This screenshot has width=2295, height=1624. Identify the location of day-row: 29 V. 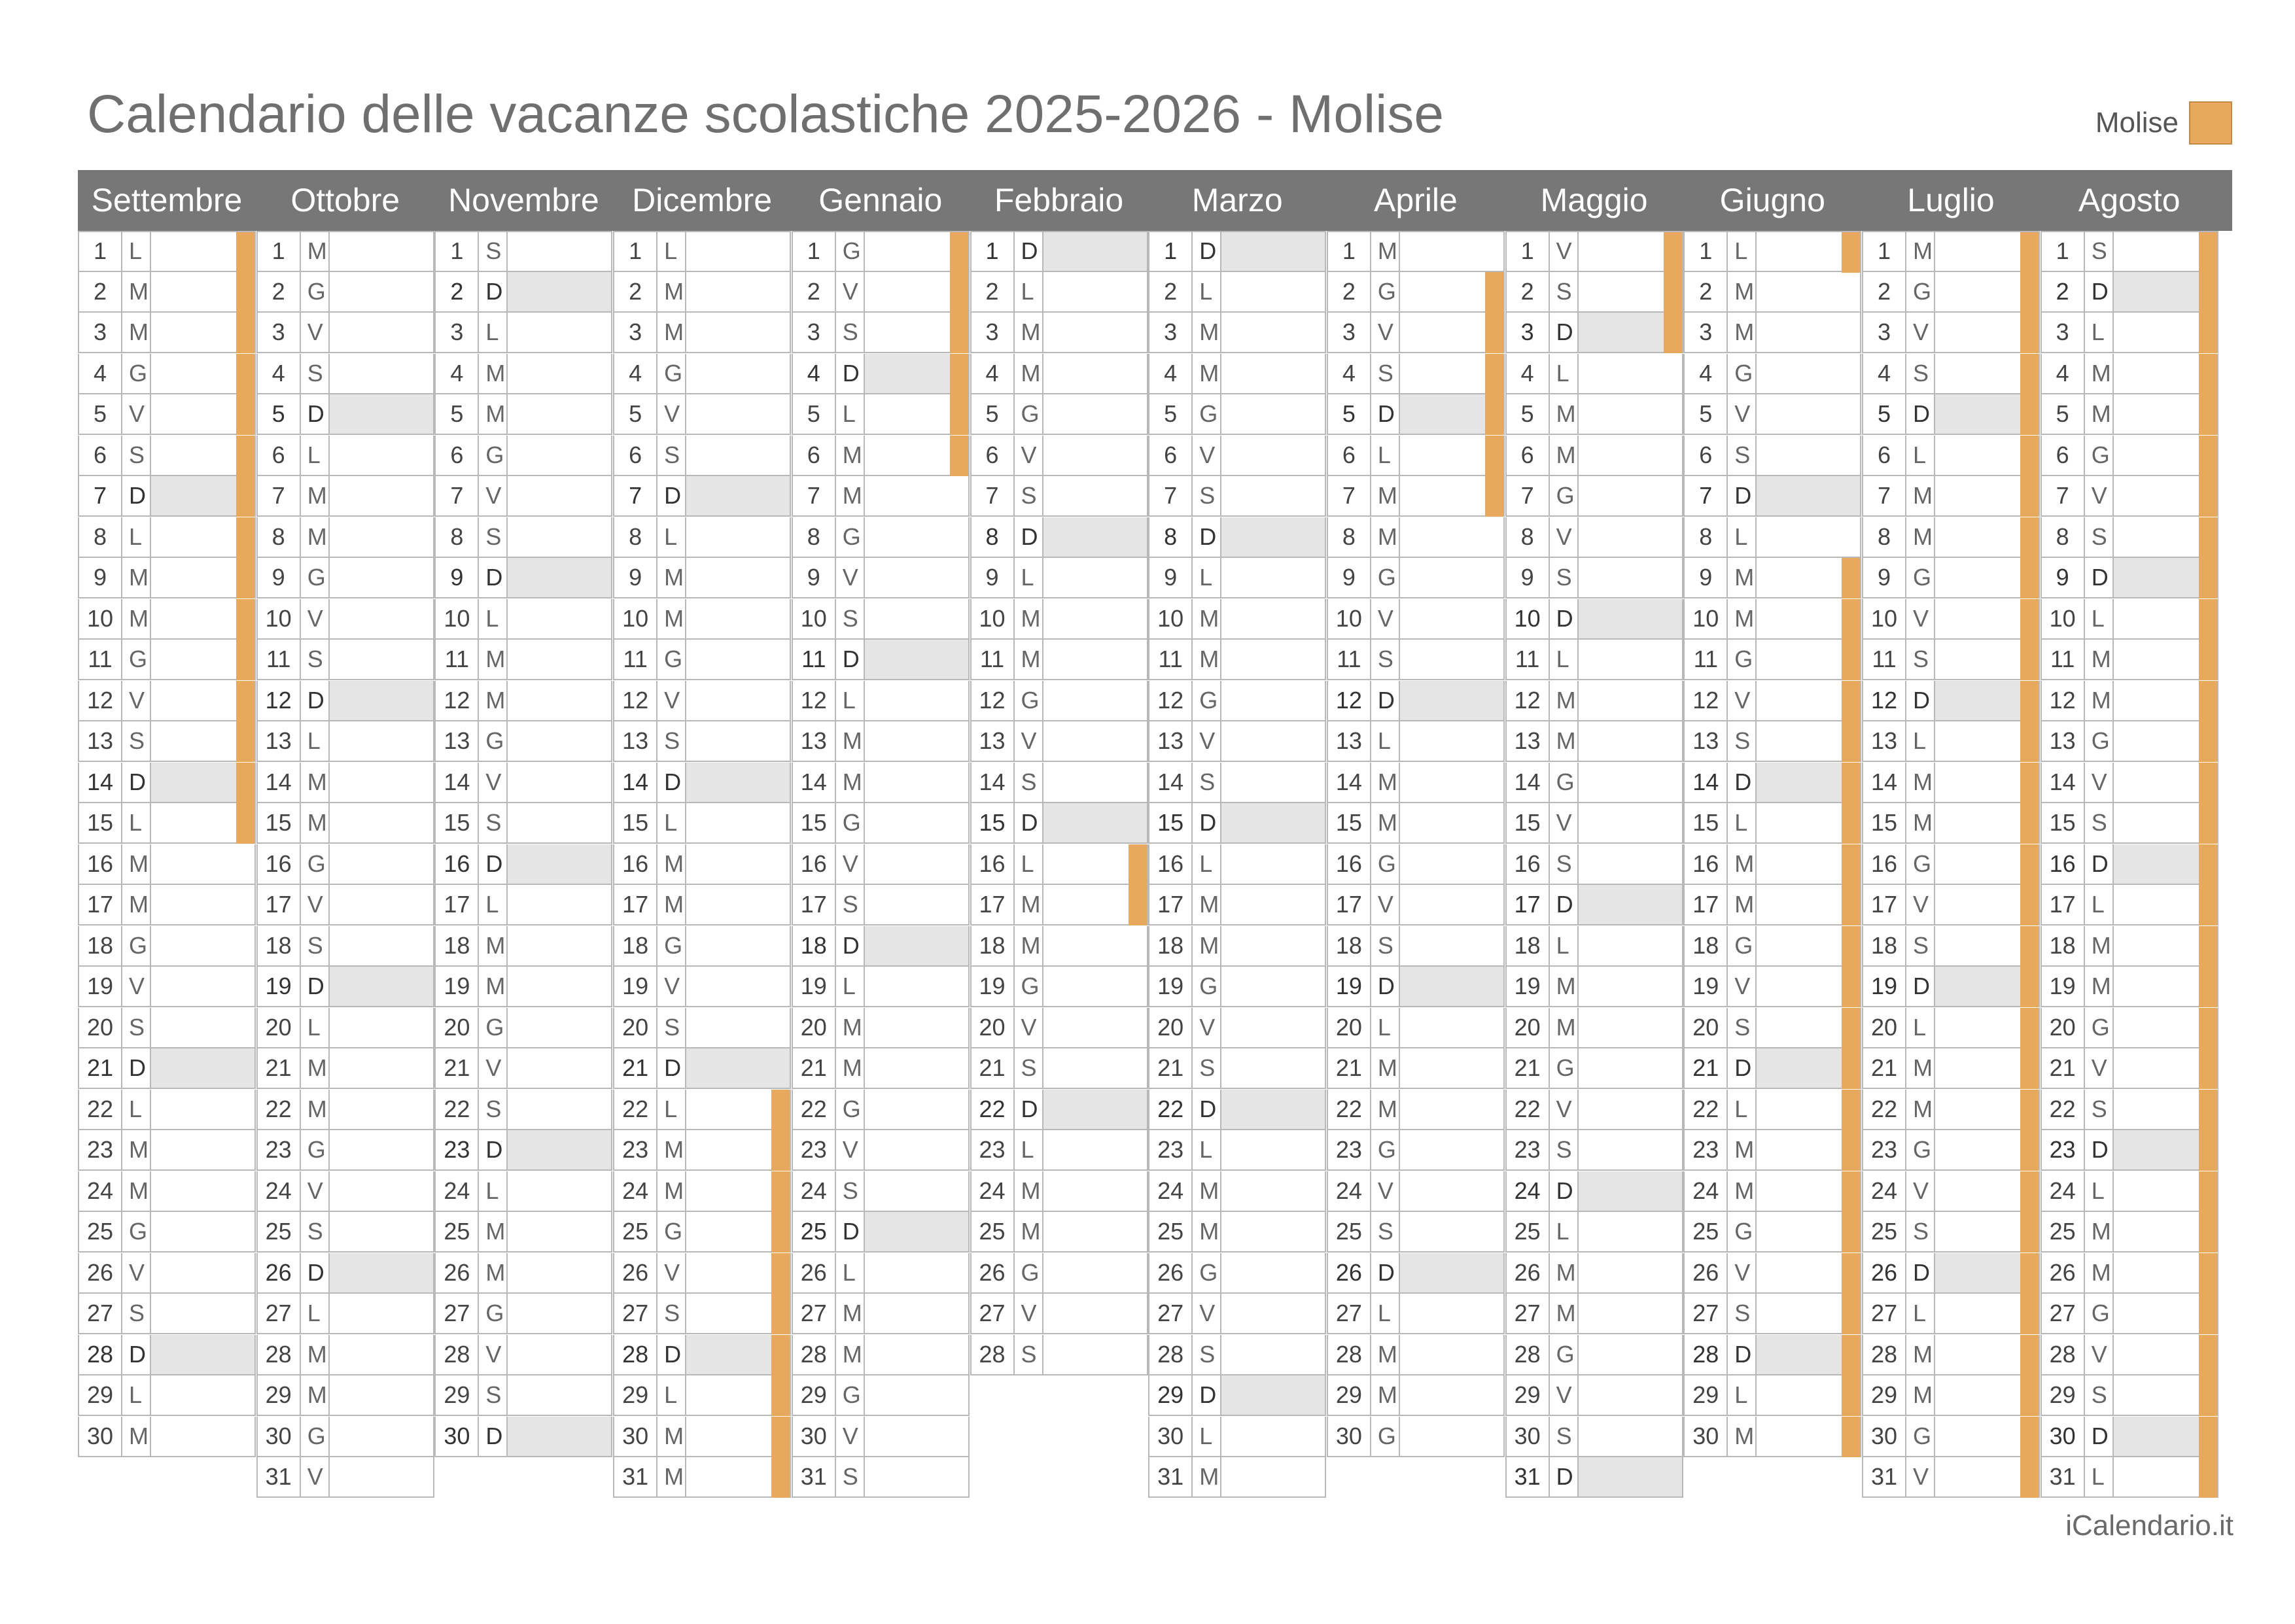
(1594, 1395).